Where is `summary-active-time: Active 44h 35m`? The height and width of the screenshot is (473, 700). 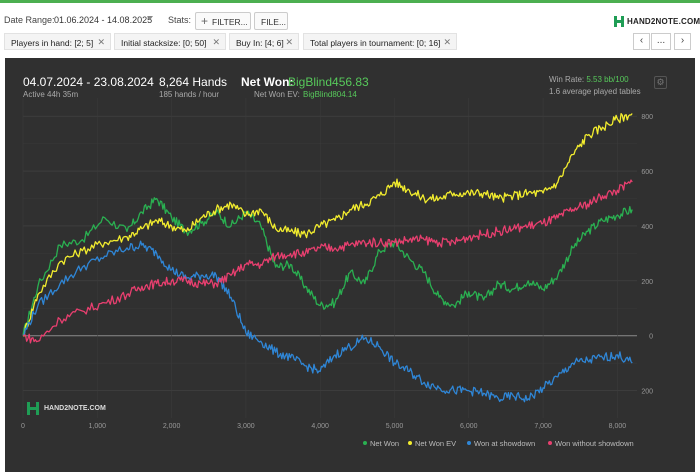 summary-active-time: Active 44h 35m is located at coordinates (51, 94).